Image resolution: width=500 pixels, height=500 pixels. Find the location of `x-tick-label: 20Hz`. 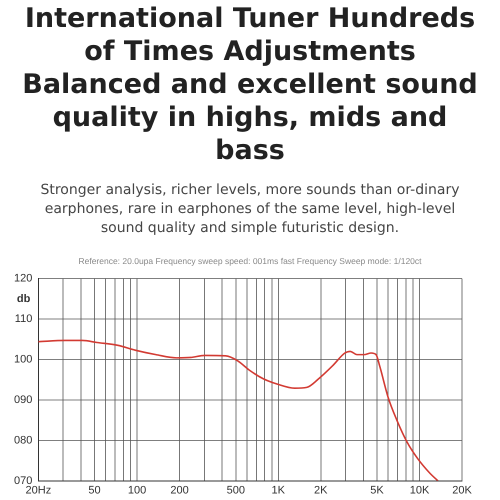

x-tick-label: 20Hz is located at coordinates (39, 490).